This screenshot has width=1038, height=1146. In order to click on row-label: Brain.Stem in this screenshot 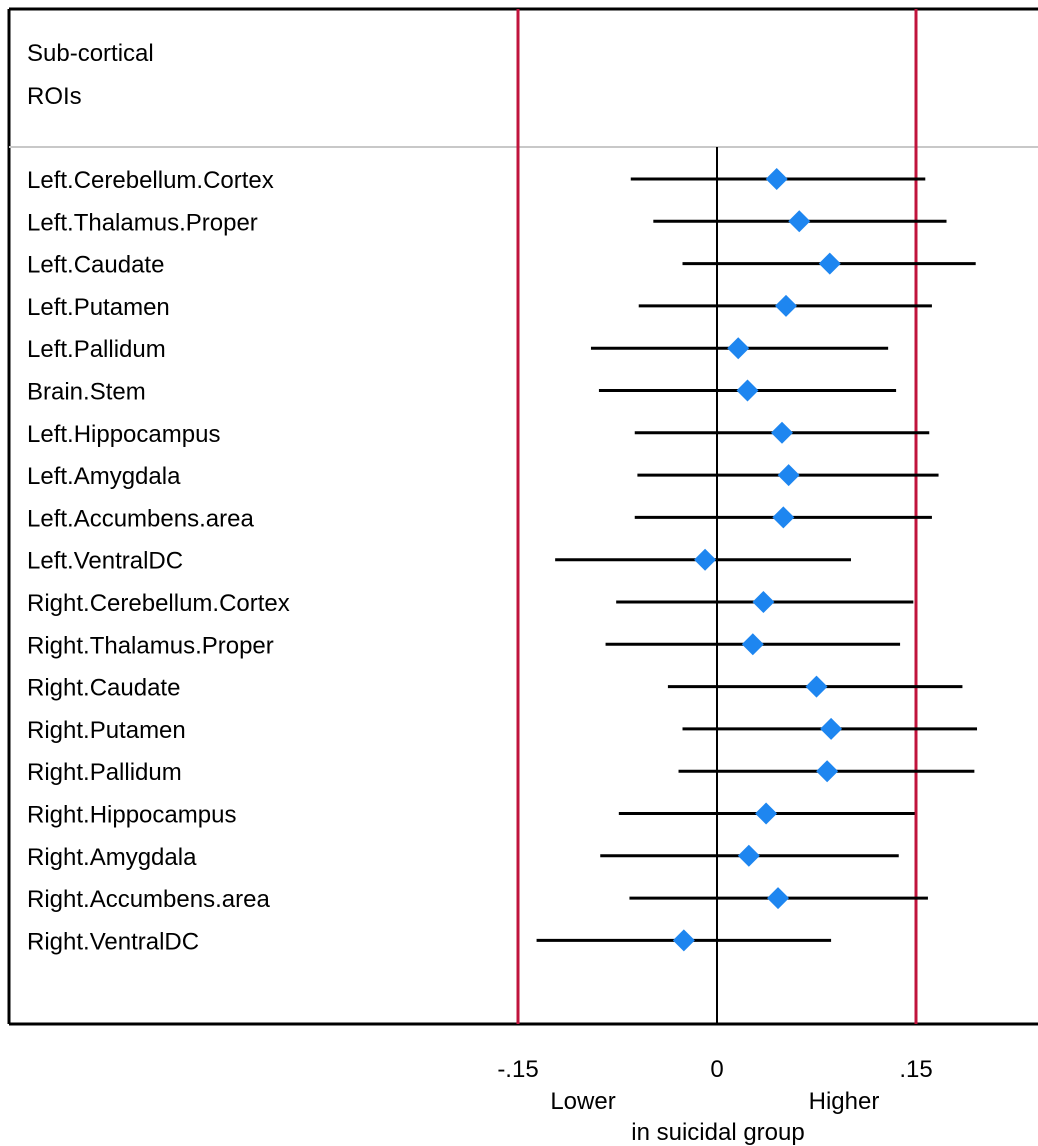, I will do `click(86, 392)`.